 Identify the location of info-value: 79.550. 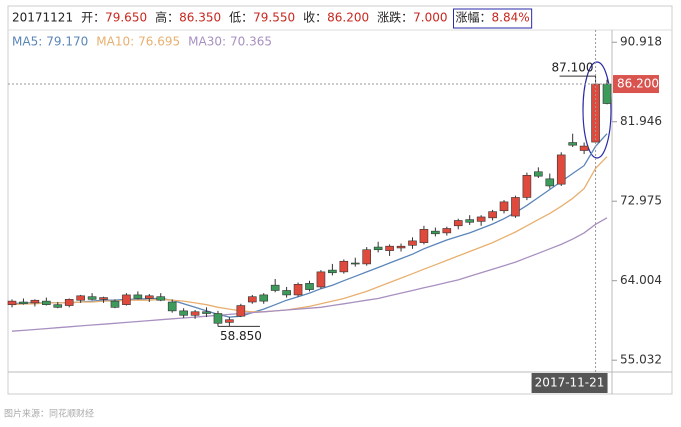
(274, 18).